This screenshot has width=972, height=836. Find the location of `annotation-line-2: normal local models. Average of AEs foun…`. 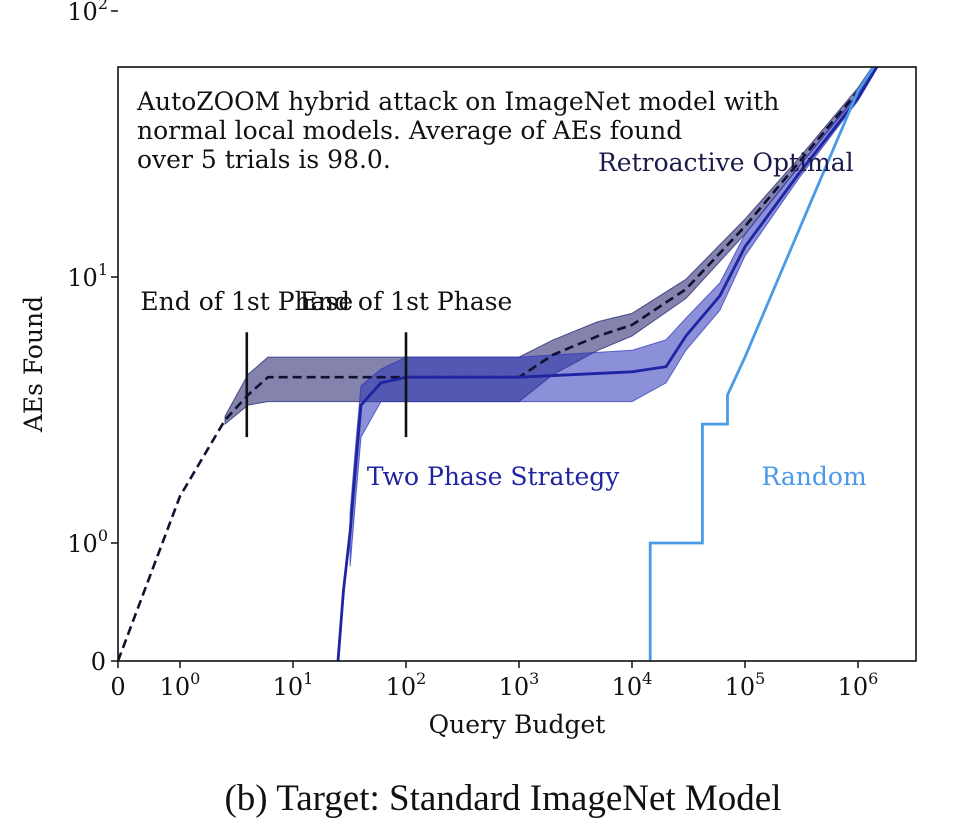

annotation-line-2: normal local models. Average of AEs foun… is located at coordinates (409, 130).